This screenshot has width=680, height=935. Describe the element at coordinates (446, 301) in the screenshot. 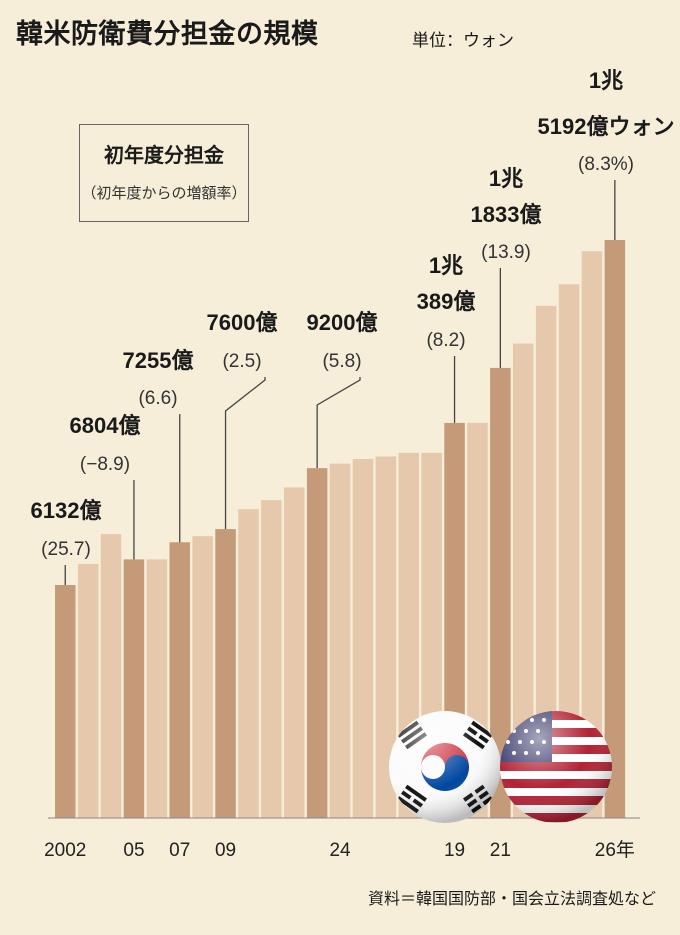

I see `annotation-value-label: 389億` at that location.